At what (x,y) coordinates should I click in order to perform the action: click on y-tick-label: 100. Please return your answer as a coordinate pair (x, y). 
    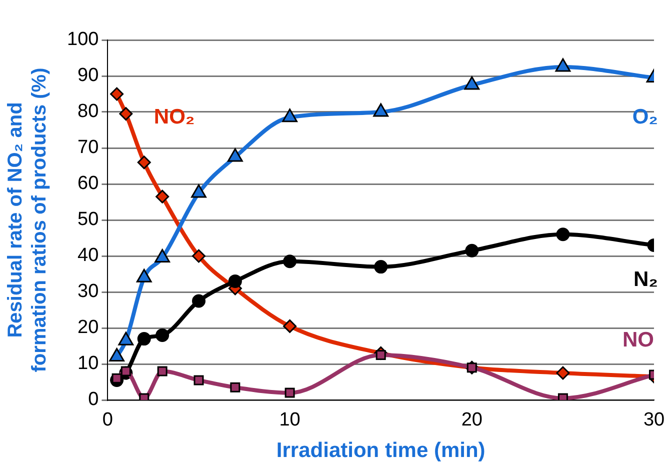
    Looking at the image, I should click on (83, 39).